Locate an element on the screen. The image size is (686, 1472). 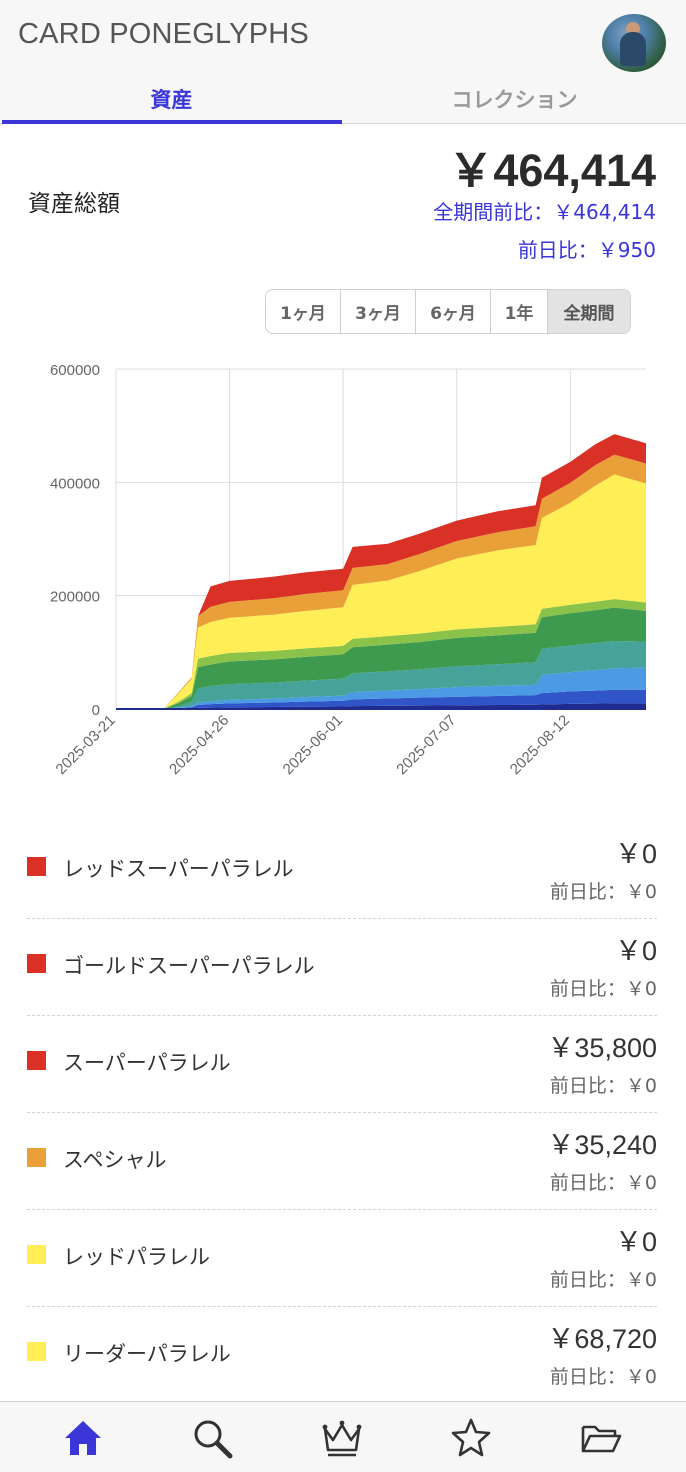
x-tick-label: 2025-07-07 is located at coordinates (426, 745).